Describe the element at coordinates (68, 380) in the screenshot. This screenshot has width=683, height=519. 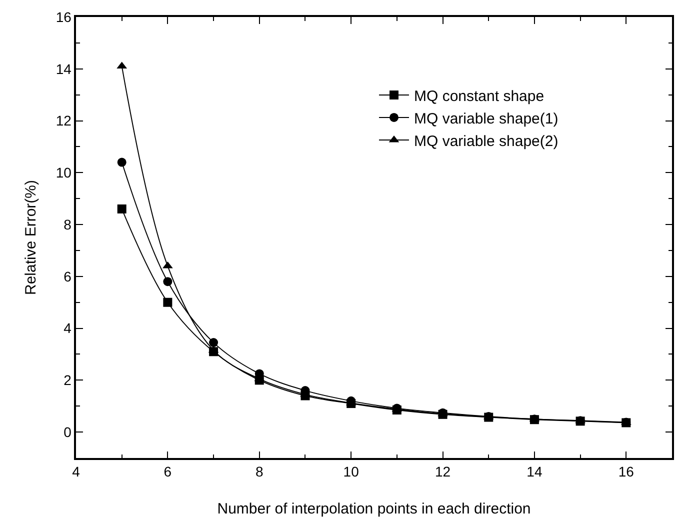
I see `y-tick-label: 2` at that location.